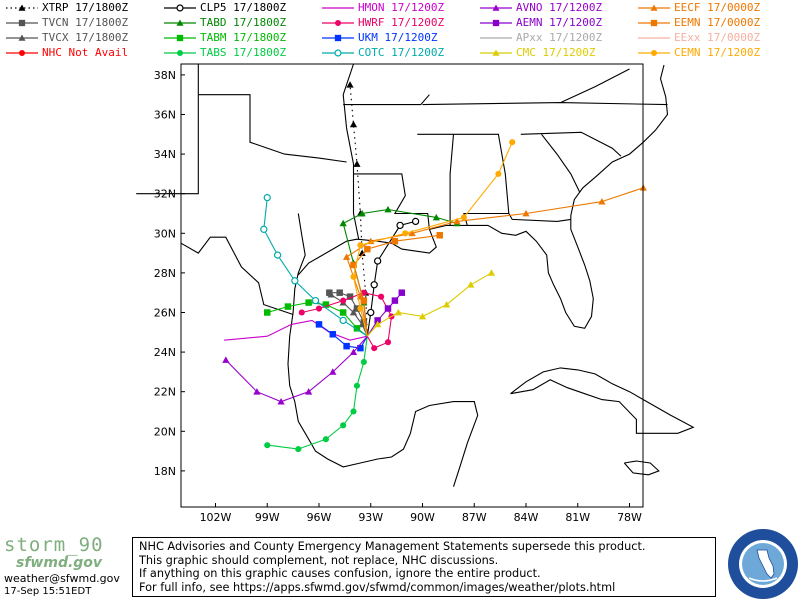  I want to click on timestamp: 17-Sep 15:51EDT, so click(48, 591).